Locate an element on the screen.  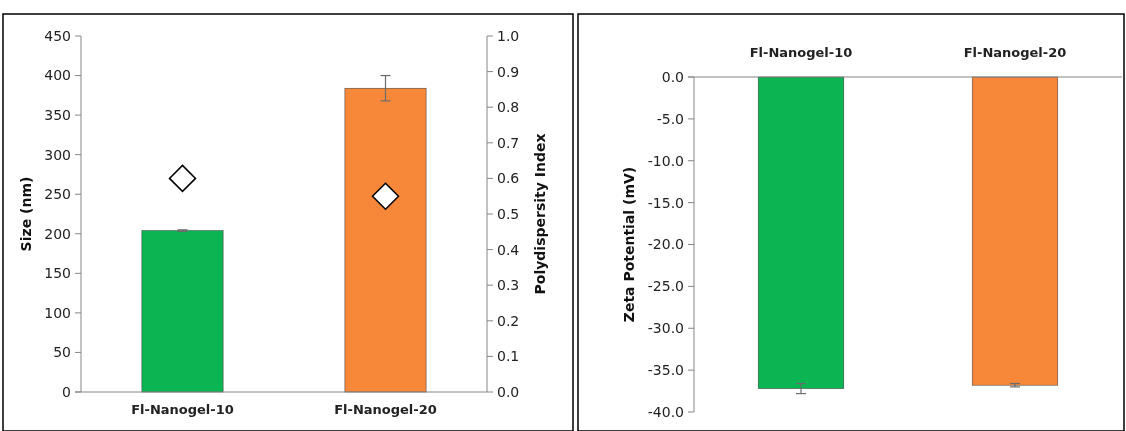
y-tick-label: -30.0 is located at coordinates (665, 328).